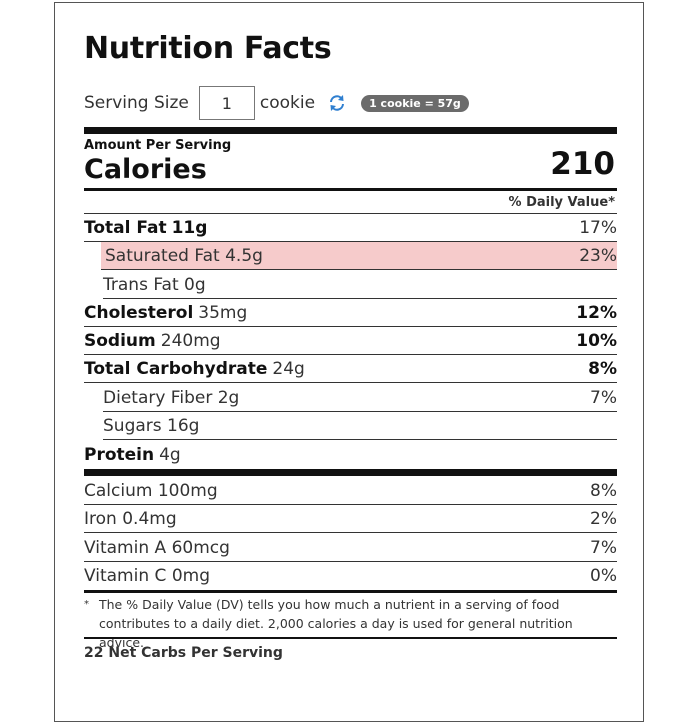  What do you see at coordinates (195, 284) in the screenshot?
I see `nutrient-amount: 0g` at bounding box center [195, 284].